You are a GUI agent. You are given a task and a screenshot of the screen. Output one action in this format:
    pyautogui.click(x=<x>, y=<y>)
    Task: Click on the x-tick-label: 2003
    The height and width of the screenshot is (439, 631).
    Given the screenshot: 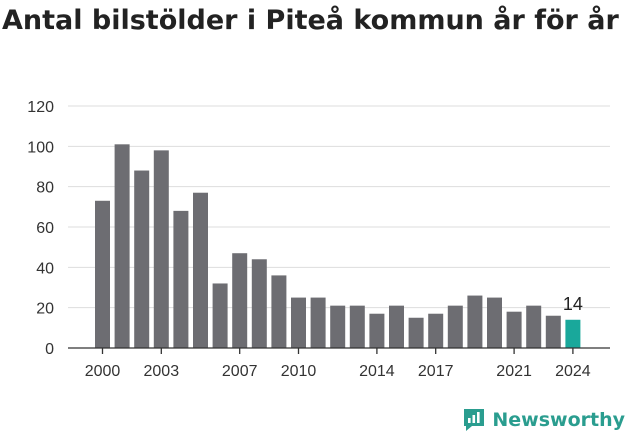 What is the action you would take?
    pyautogui.click(x=162, y=371)
    